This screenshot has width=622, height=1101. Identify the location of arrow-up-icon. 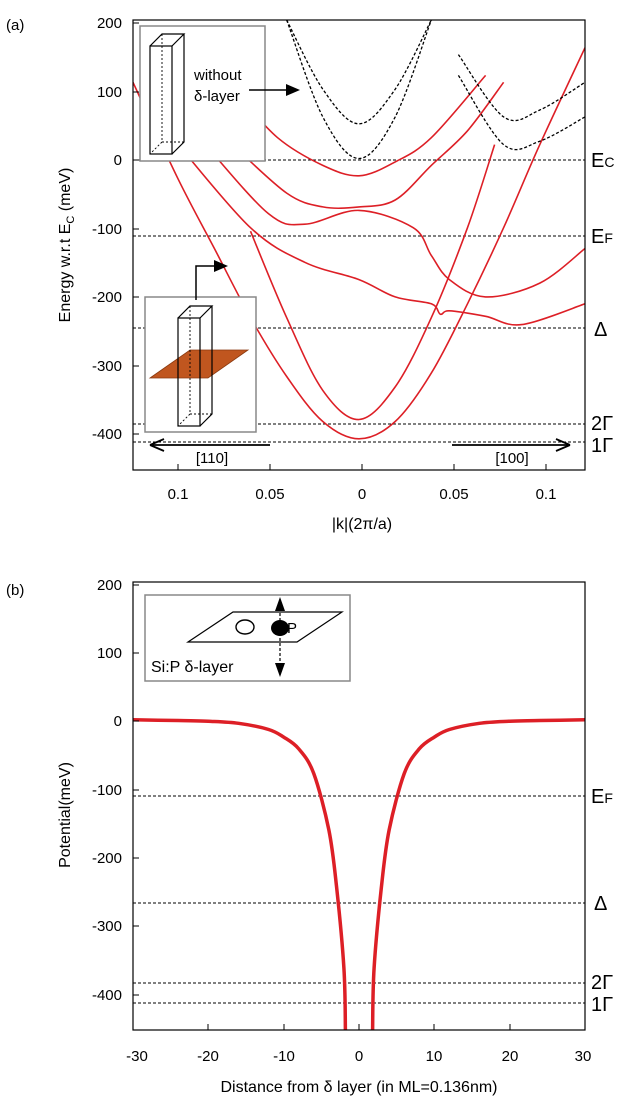
(280, 604).